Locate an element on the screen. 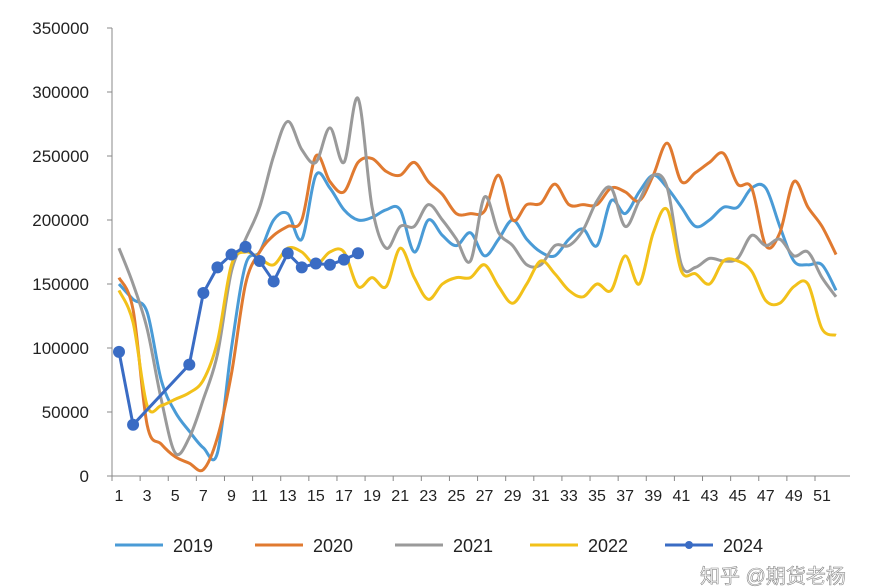 The width and height of the screenshot is (884, 588). x-tick-label: 17 is located at coordinates (344, 496).